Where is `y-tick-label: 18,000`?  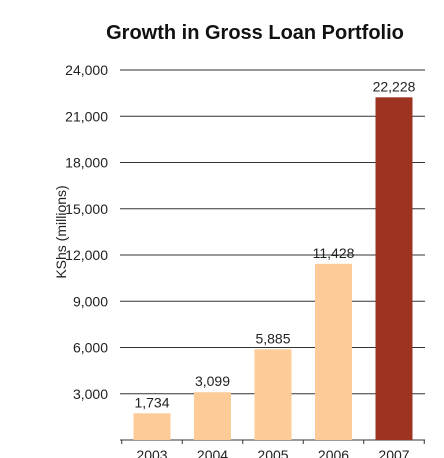
y-tick-label: 18,000 is located at coordinates (86, 163).